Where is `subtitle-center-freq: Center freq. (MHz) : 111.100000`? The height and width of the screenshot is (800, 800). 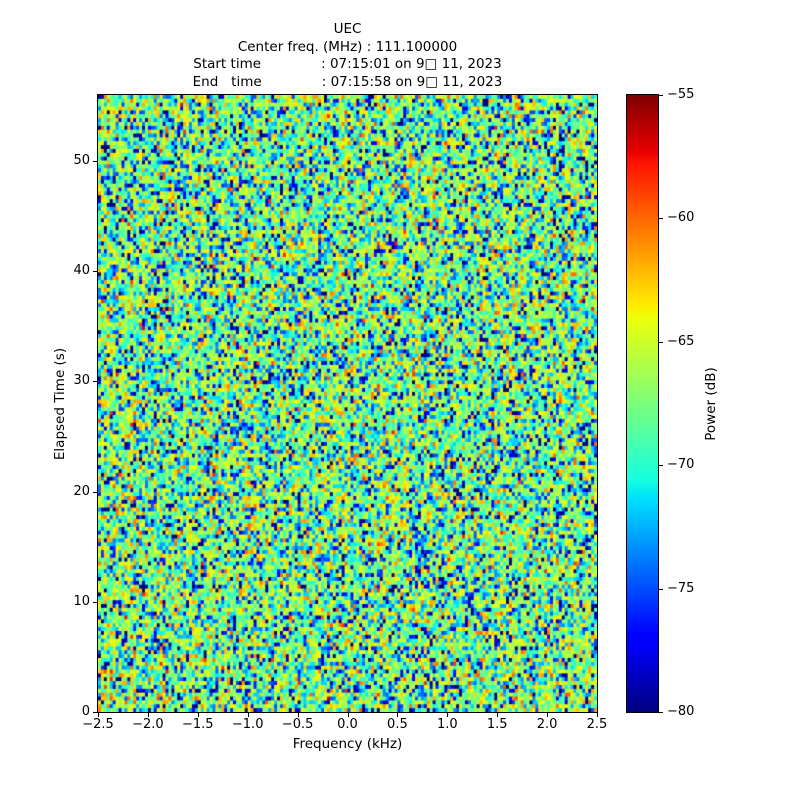 subtitle-center-freq: Center freq. (MHz) : 111.100000 is located at coordinates (347, 46).